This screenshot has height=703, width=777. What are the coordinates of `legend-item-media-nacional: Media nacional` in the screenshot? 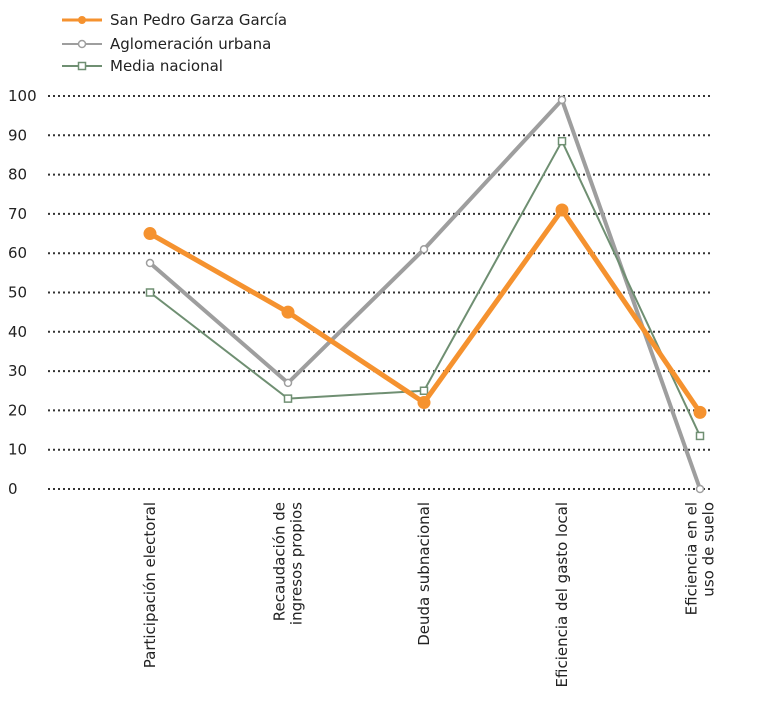 It's located at (142, 66).